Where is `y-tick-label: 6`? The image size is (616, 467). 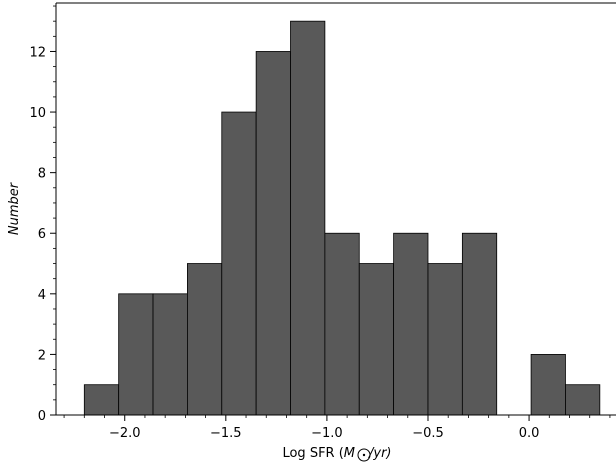
y-tick-label: 6 is located at coordinates (42, 234).